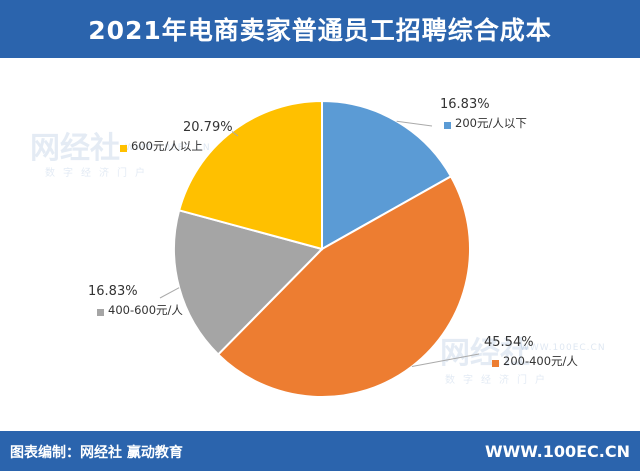  I want to click on slice-percent-label-1: 16.83%, so click(465, 104).